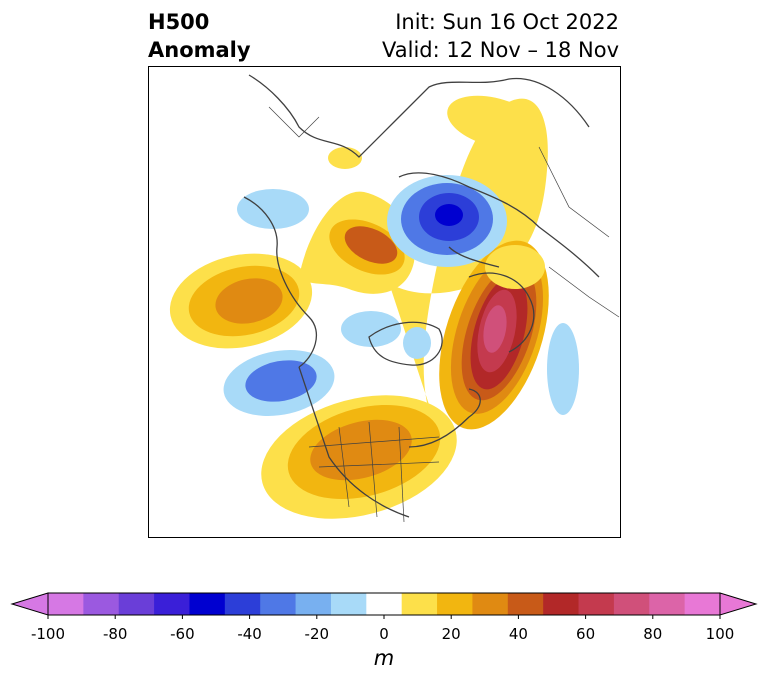 The width and height of the screenshot is (768, 684). Describe the element at coordinates (48, 634) in the screenshot. I see `colorbar-tick-label: -100` at that location.